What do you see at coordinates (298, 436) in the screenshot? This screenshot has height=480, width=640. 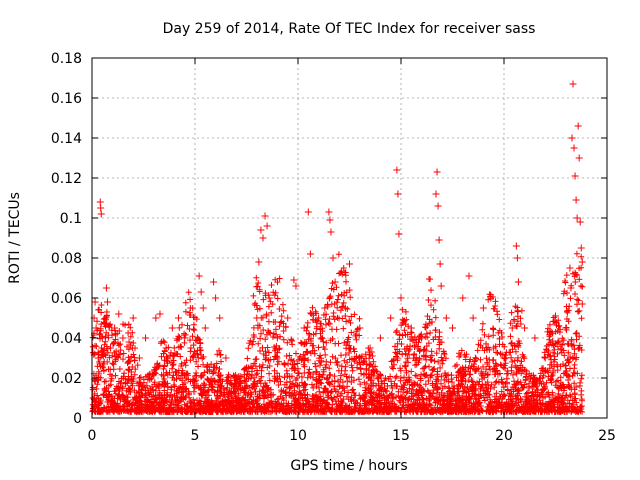 I see `x-tick-label: 10` at bounding box center [298, 436].